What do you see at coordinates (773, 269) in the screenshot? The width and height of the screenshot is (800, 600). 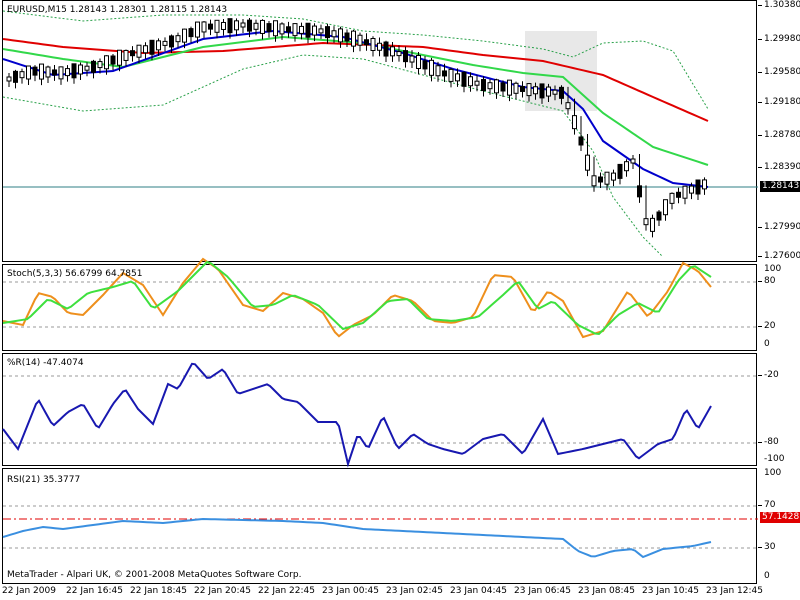 I see `stoch-y-label: 100` at bounding box center [773, 269].